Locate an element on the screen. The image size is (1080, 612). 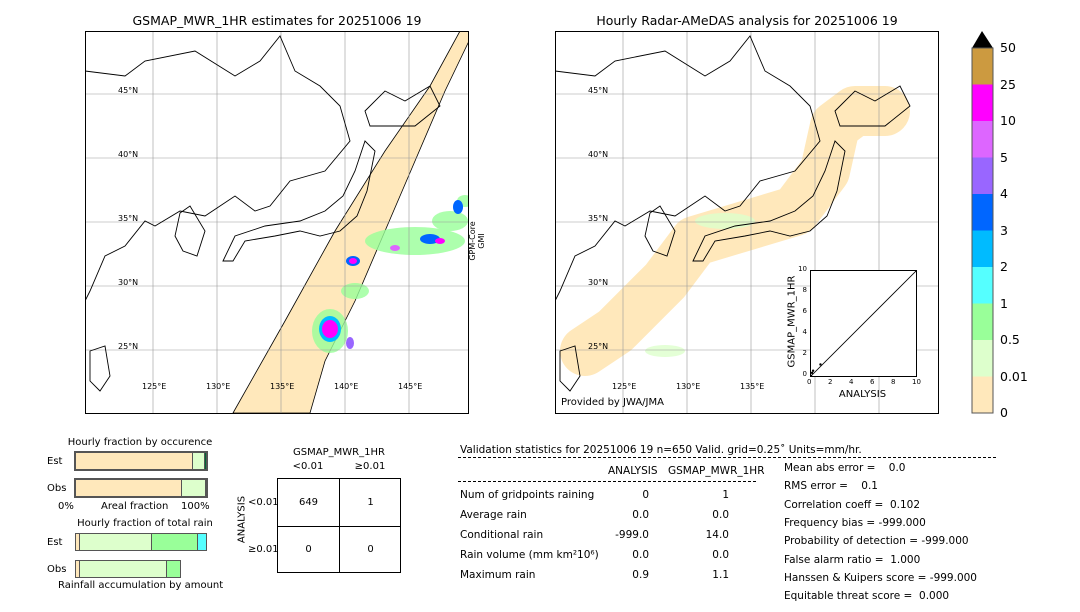
heavy-rain-cells is located at coordinates (391, 274).